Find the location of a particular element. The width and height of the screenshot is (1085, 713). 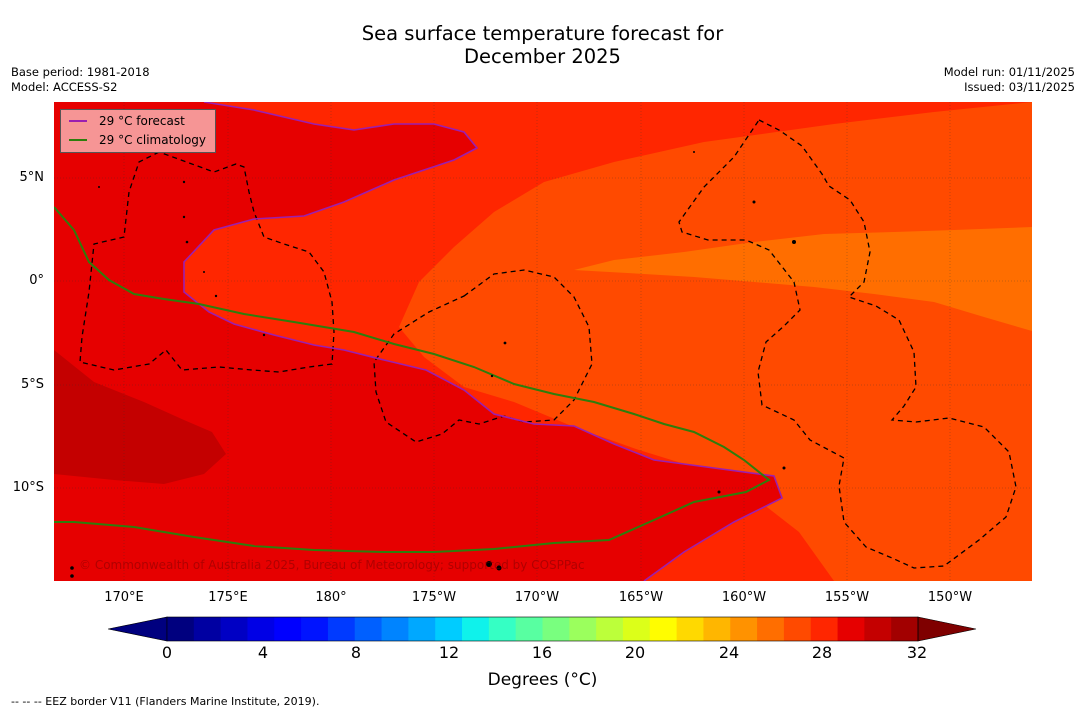

legend-forecast-swatch is located at coordinates (78, 121).